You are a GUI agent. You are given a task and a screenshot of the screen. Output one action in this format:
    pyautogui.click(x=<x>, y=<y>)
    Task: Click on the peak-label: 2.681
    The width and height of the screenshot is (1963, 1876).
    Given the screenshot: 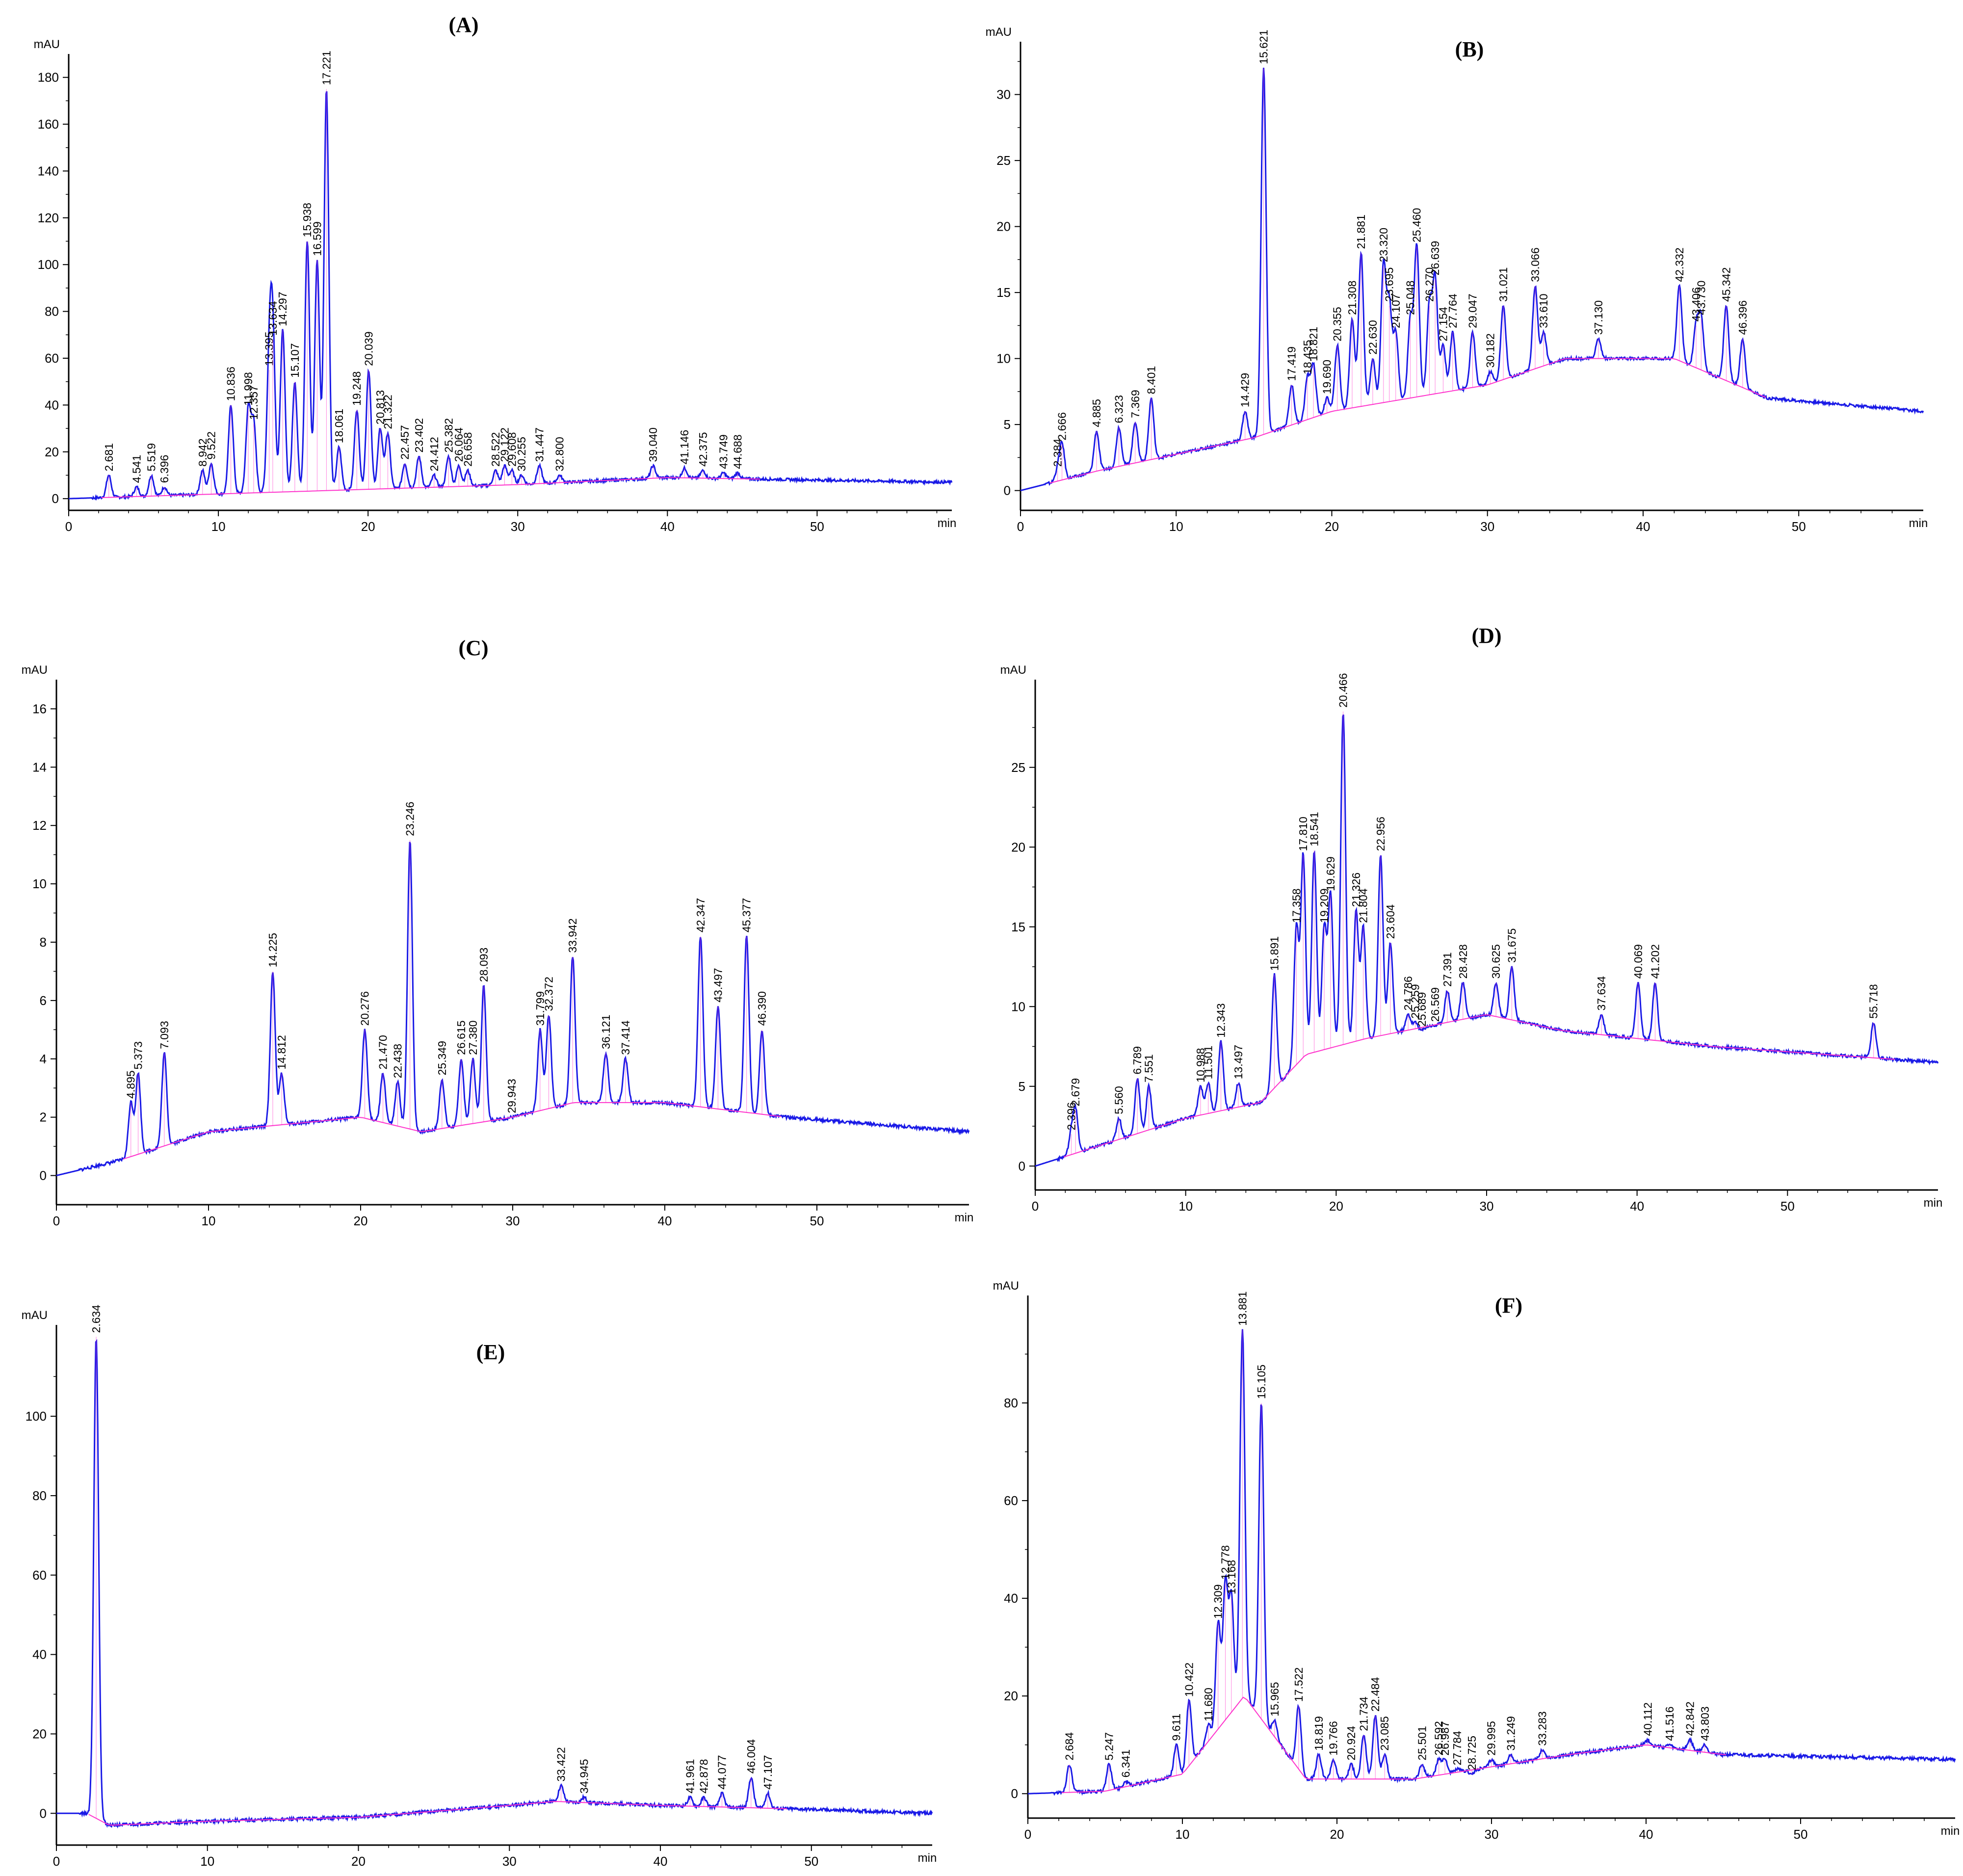 What is the action you would take?
    pyautogui.click(x=109, y=458)
    